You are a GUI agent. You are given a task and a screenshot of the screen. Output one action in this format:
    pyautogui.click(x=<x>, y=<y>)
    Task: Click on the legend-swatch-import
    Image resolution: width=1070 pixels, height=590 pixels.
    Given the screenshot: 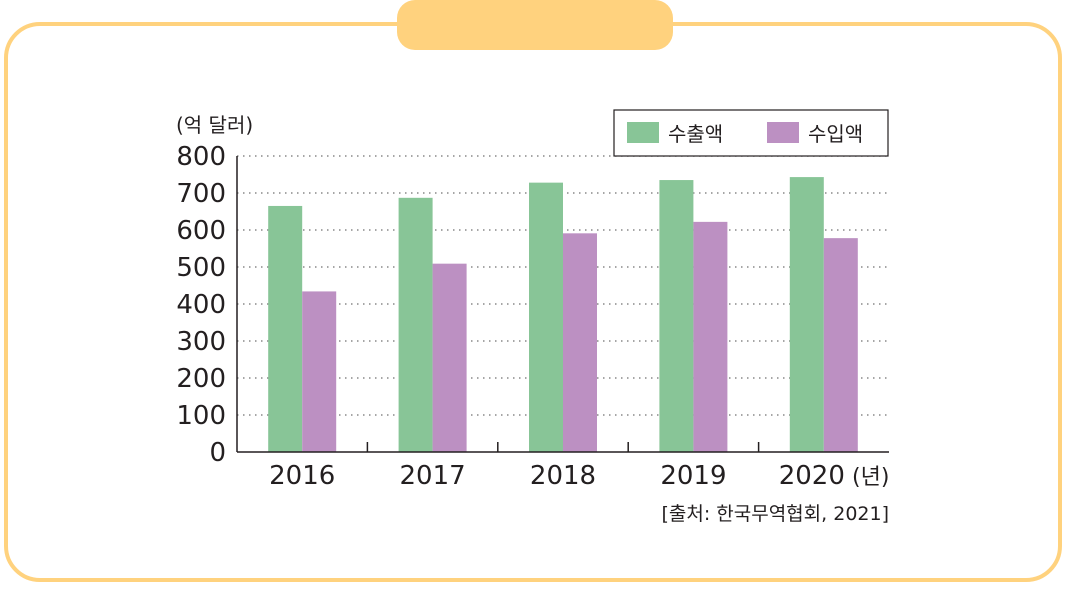 What is the action you would take?
    pyautogui.click(x=783, y=132)
    